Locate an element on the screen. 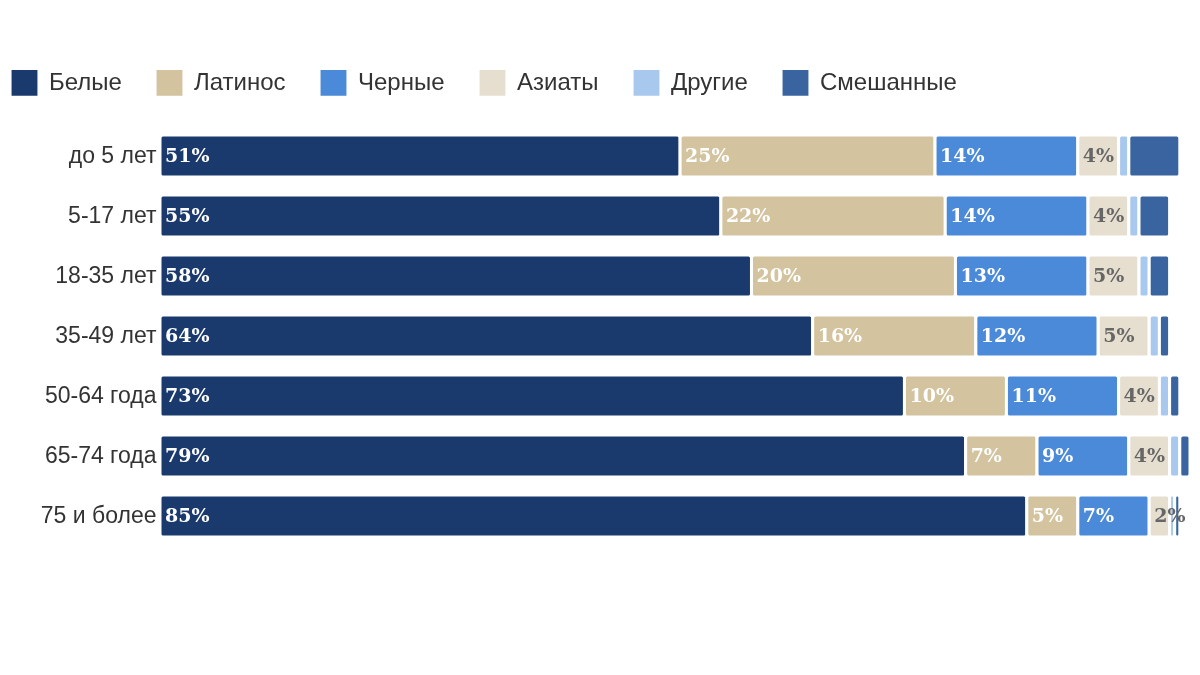 Image resolution: width=1200 pixels, height=675 pixels. data-label: 51% is located at coordinates (187, 155).